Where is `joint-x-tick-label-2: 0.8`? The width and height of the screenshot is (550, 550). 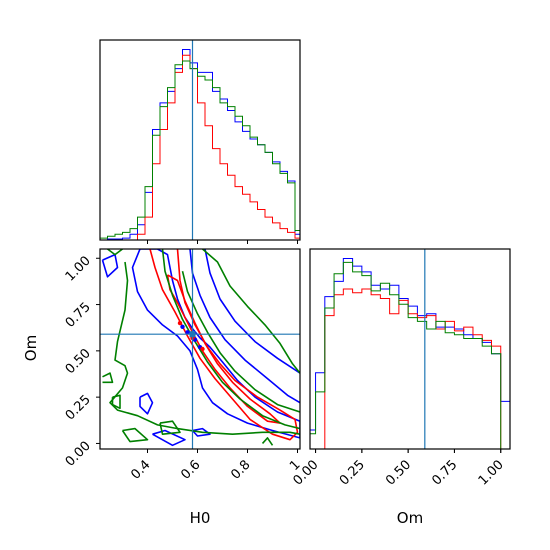 joint-x-tick-label-2: 0.8 is located at coordinates (240, 469).